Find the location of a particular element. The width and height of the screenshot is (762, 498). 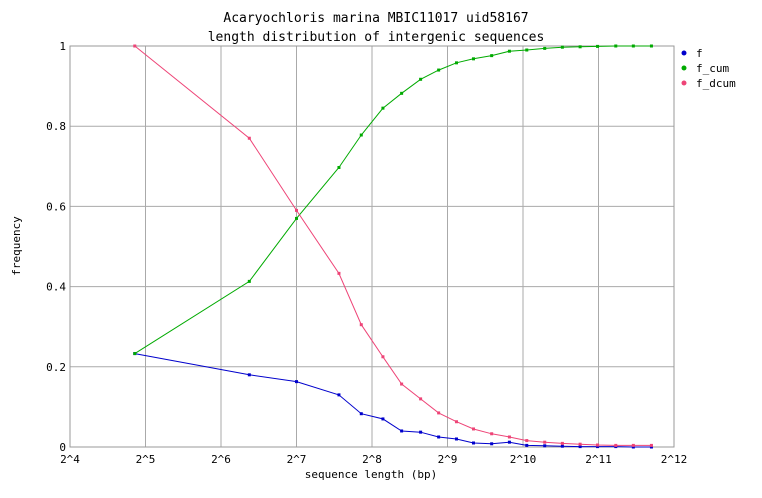

x-tick-label: 2^7 is located at coordinates (297, 459).